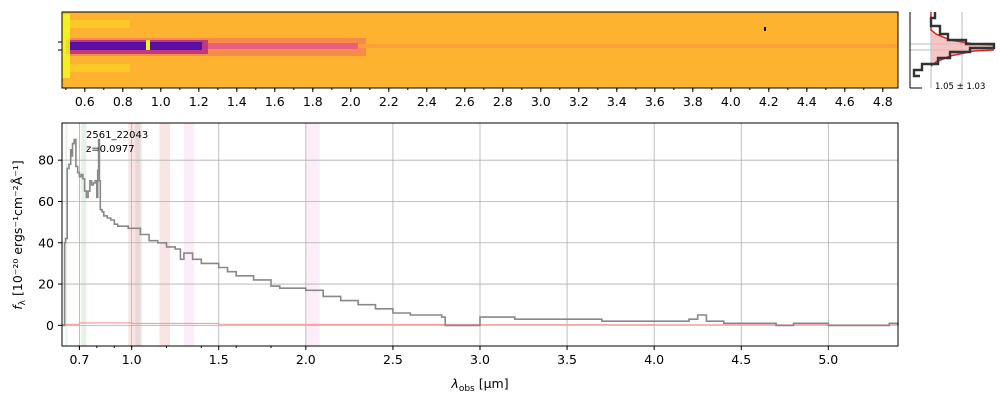  What do you see at coordinates (85, 101) in the screenshot?
I see `x-tick-label: 0.6` at bounding box center [85, 101].